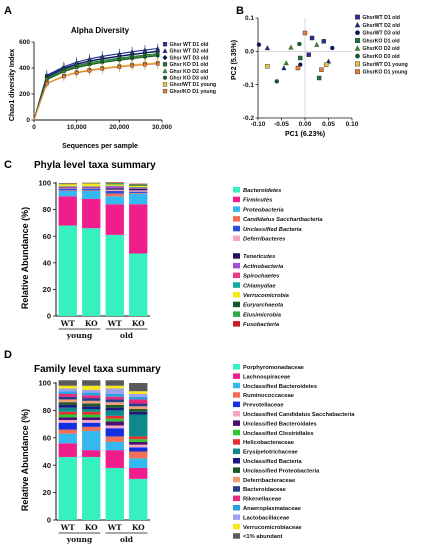  I want to click on y-tick-label-a: 0, so click(28, 120).